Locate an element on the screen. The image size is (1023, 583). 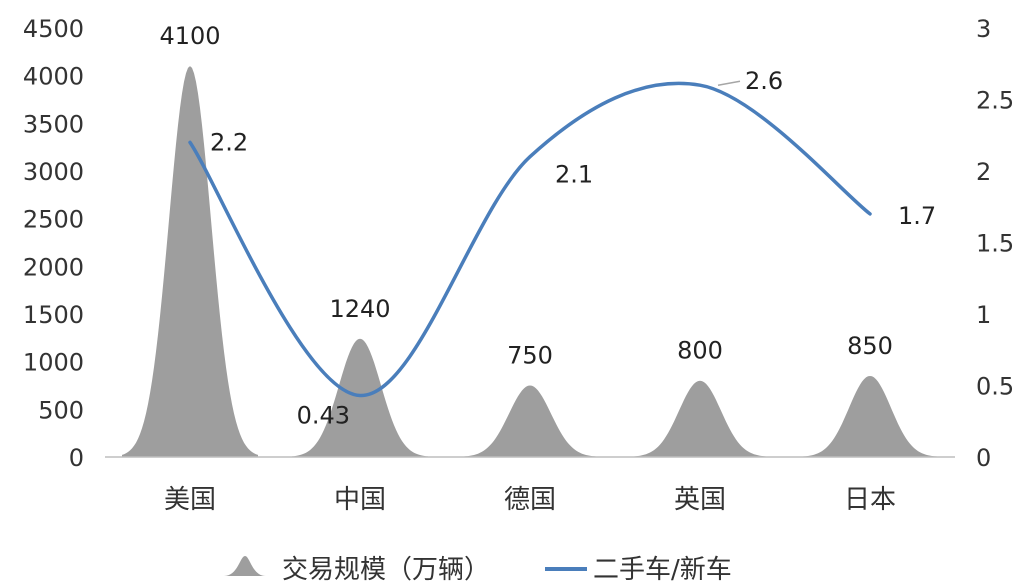
ratio-value-label: 2.1 is located at coordinates (574, 175).